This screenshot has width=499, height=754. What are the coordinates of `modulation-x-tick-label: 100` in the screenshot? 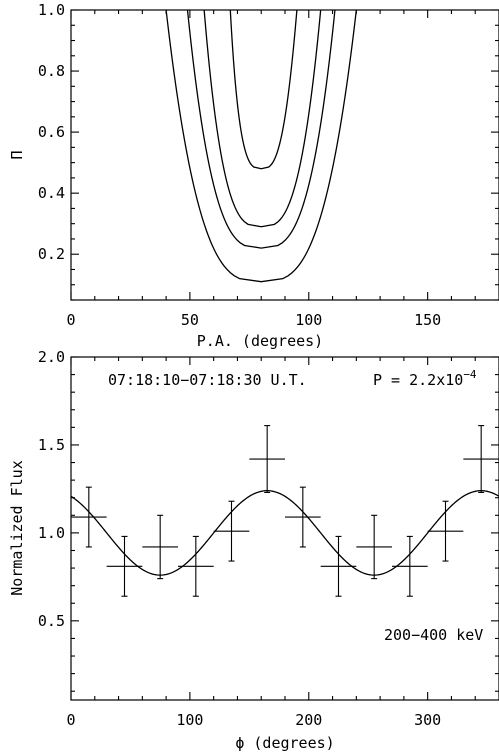 It's located at (189, 720).